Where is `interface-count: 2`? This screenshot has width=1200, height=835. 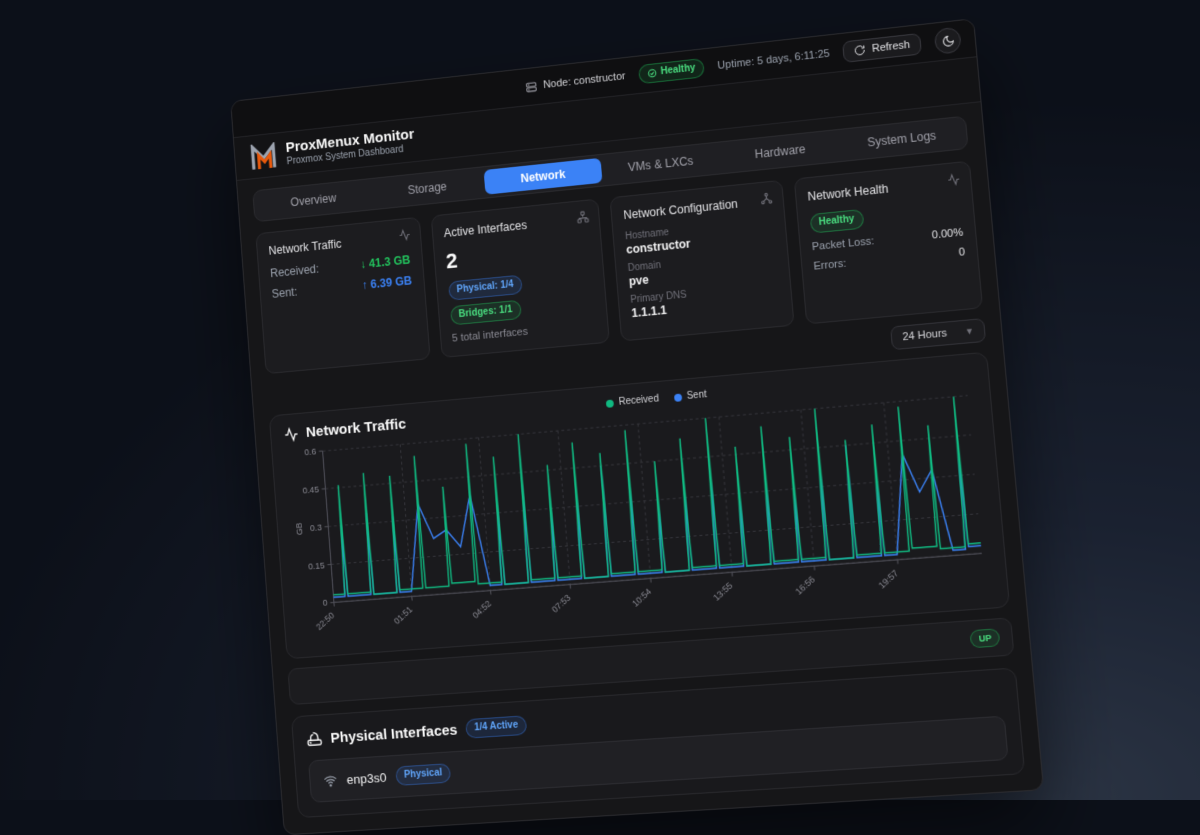 interface-count: 2 is located at coordinates (518, 254).